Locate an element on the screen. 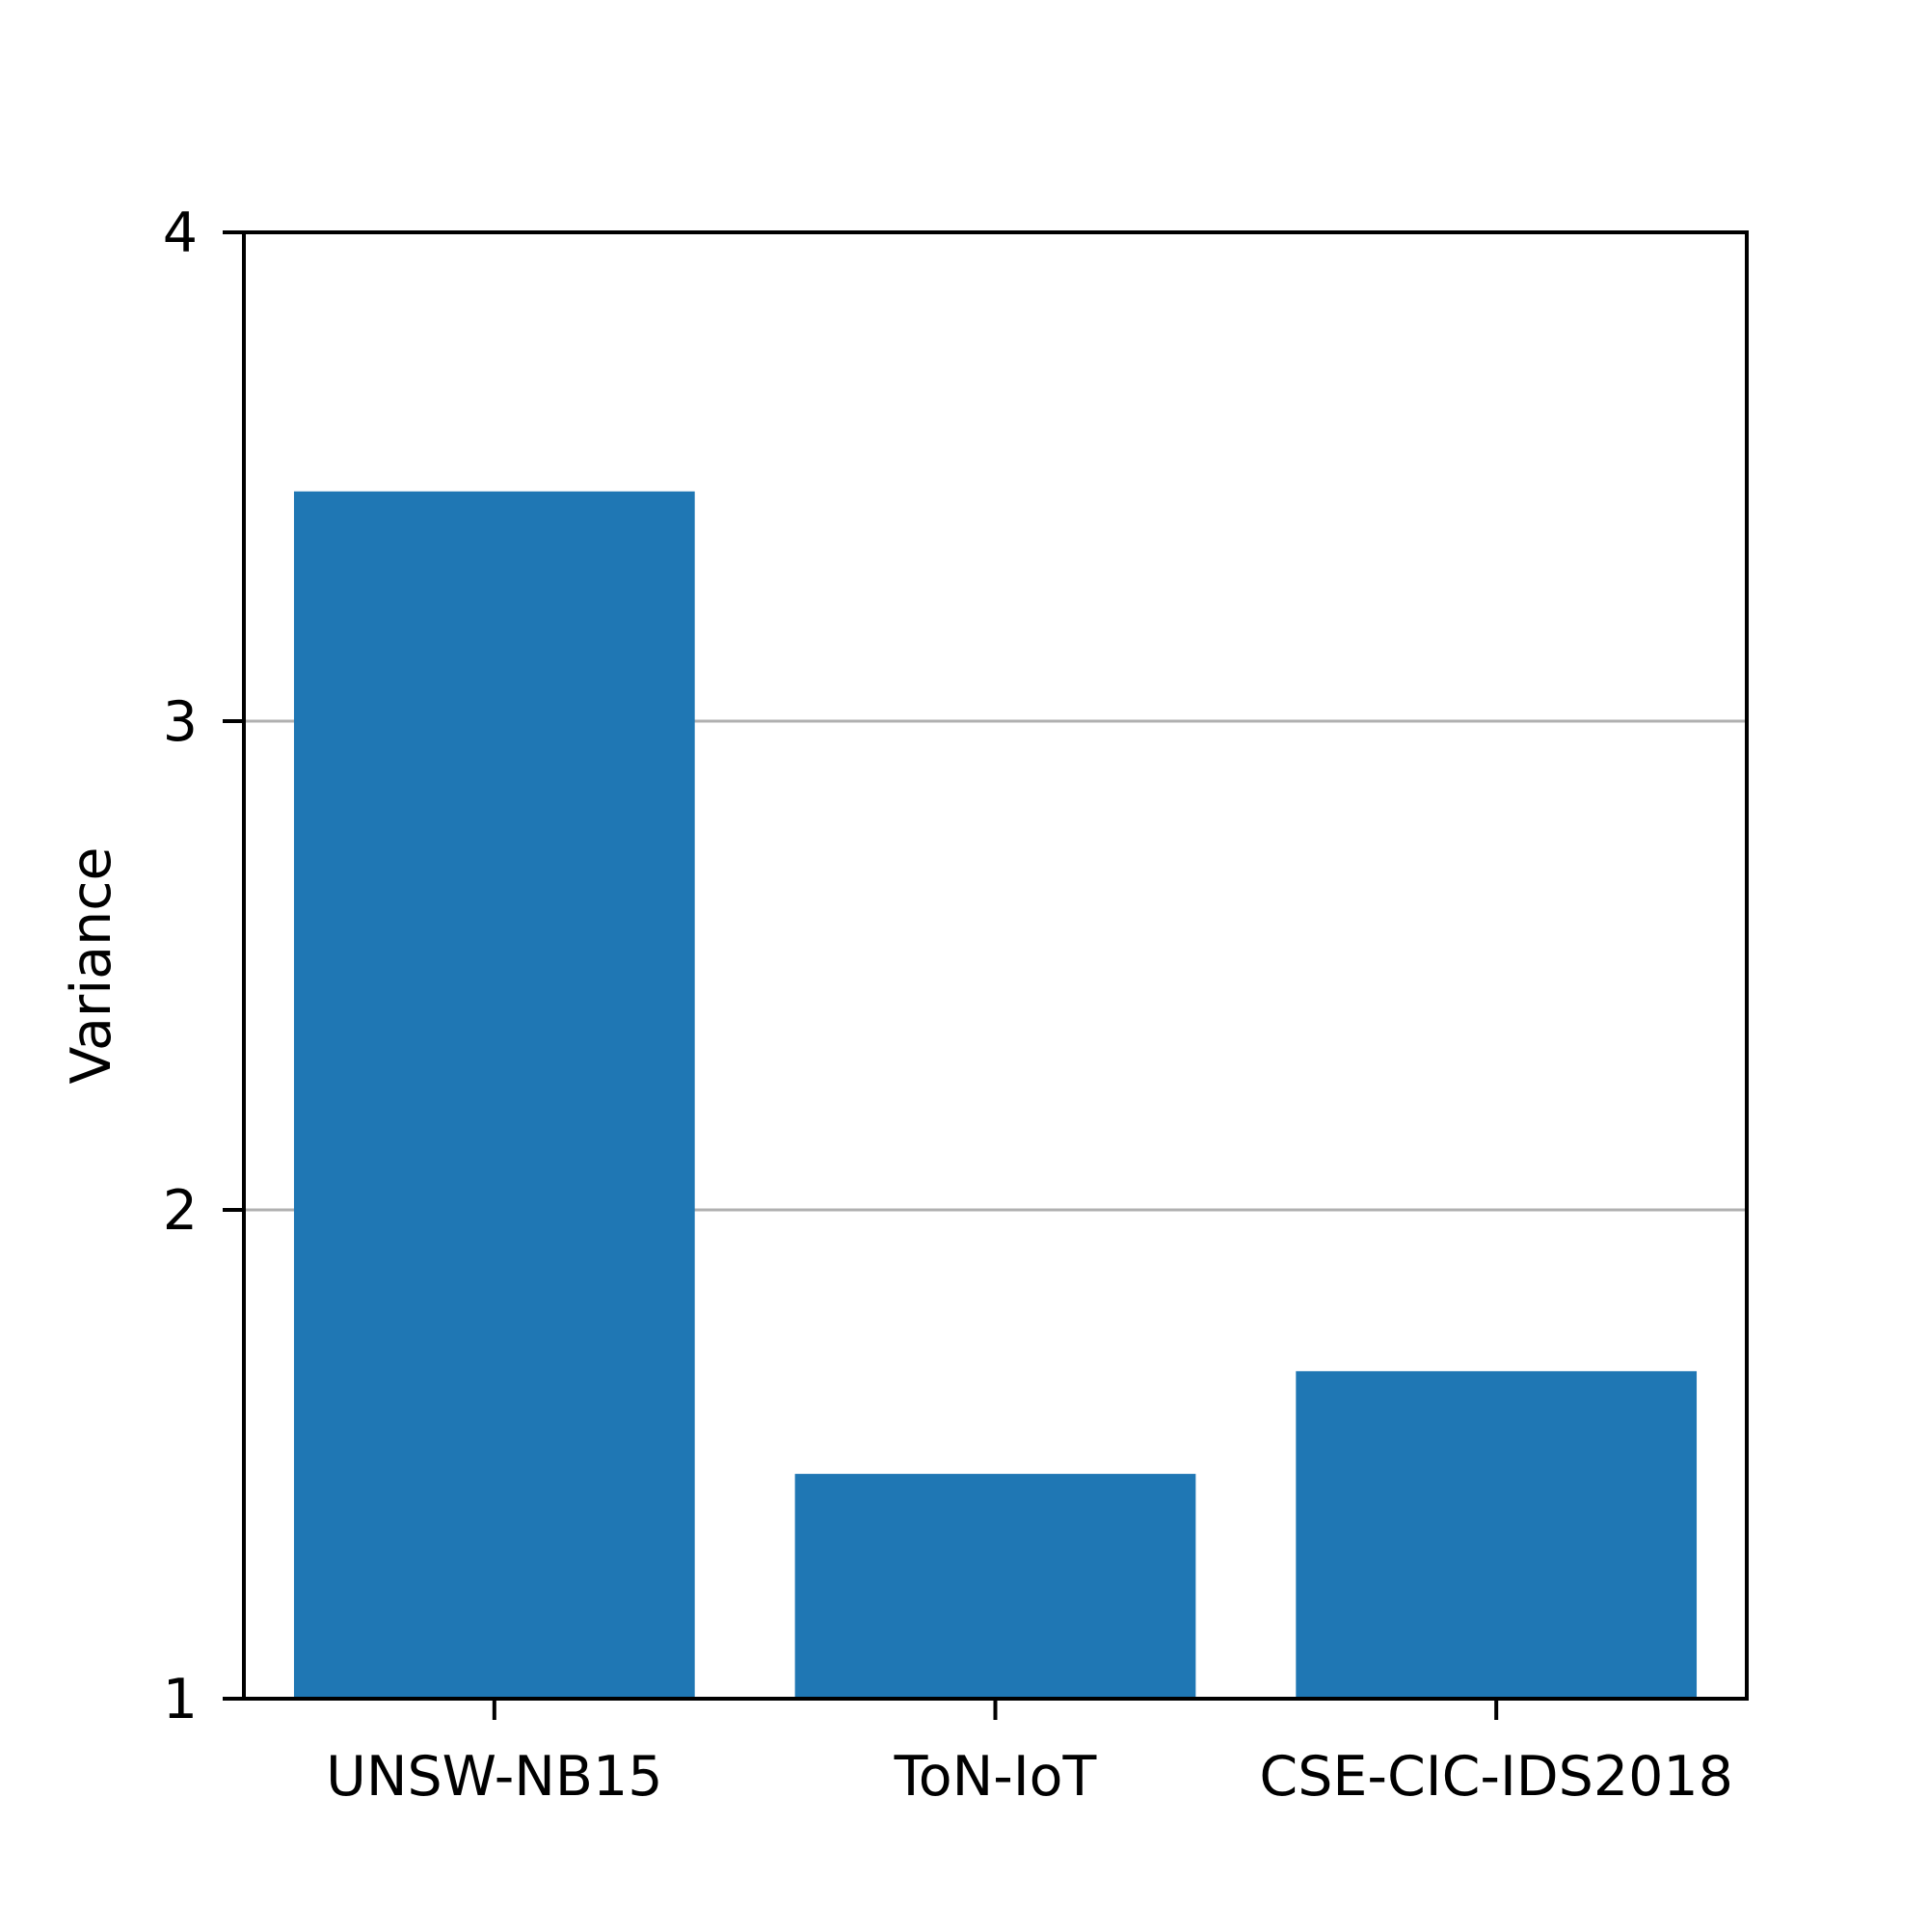 This screenshot has height=1932, width=1928. y-axis-label: Variance is located at coordinates (92, 965).